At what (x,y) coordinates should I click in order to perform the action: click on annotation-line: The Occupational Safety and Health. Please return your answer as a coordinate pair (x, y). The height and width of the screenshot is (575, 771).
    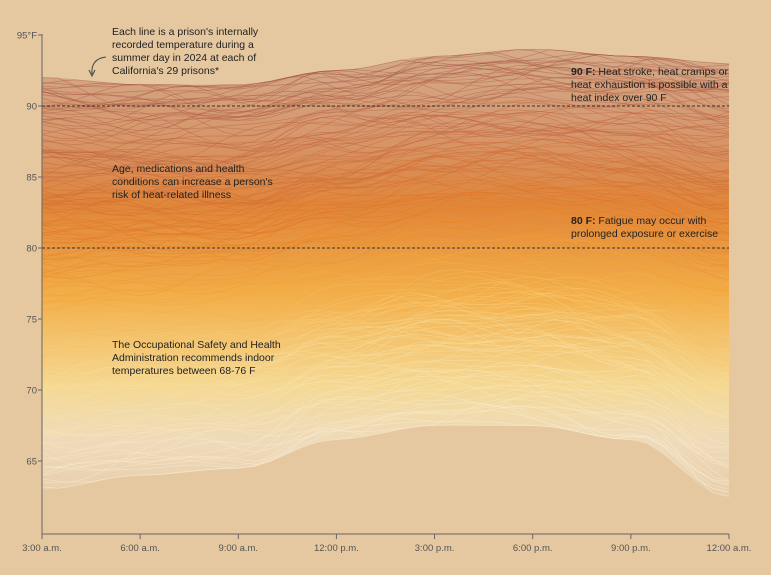
    Looking at the image, I should click on (196, 345).